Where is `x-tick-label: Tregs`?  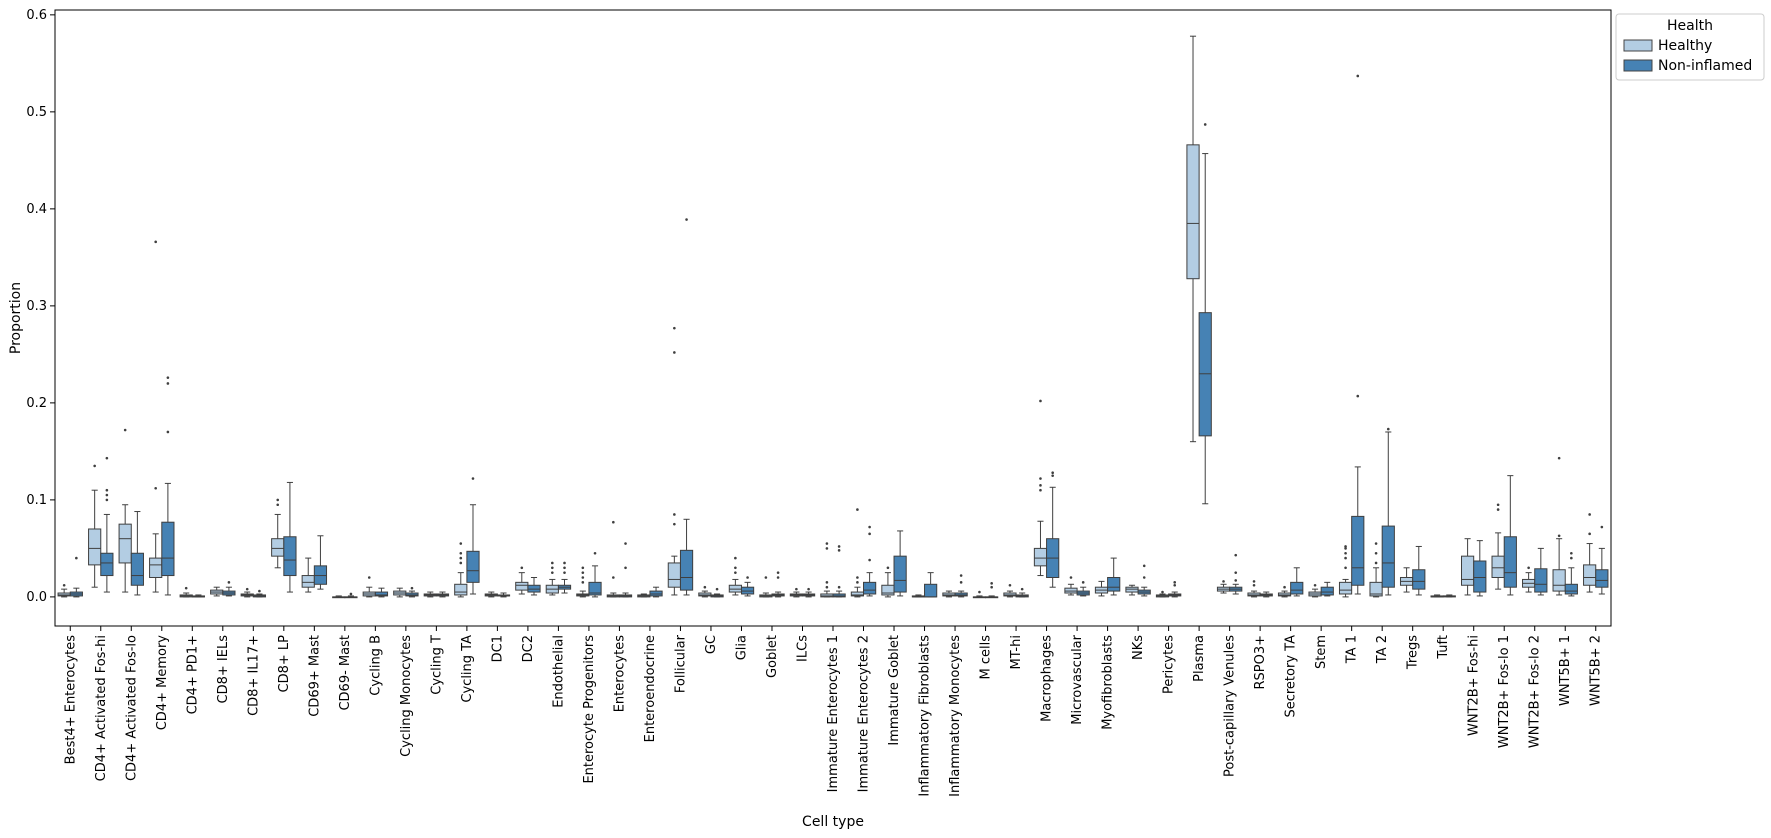 x-tick-label: Tregs is located at coordinates (1413, 652).